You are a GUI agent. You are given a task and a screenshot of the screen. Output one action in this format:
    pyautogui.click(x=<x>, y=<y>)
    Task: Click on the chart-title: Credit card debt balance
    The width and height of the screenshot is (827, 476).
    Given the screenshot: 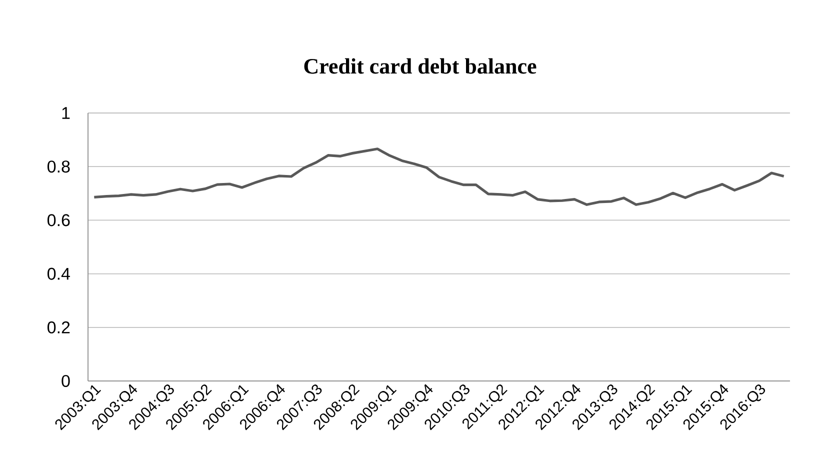 What is the action you would take?
    pyautogui.click(x=420, y=66)
    